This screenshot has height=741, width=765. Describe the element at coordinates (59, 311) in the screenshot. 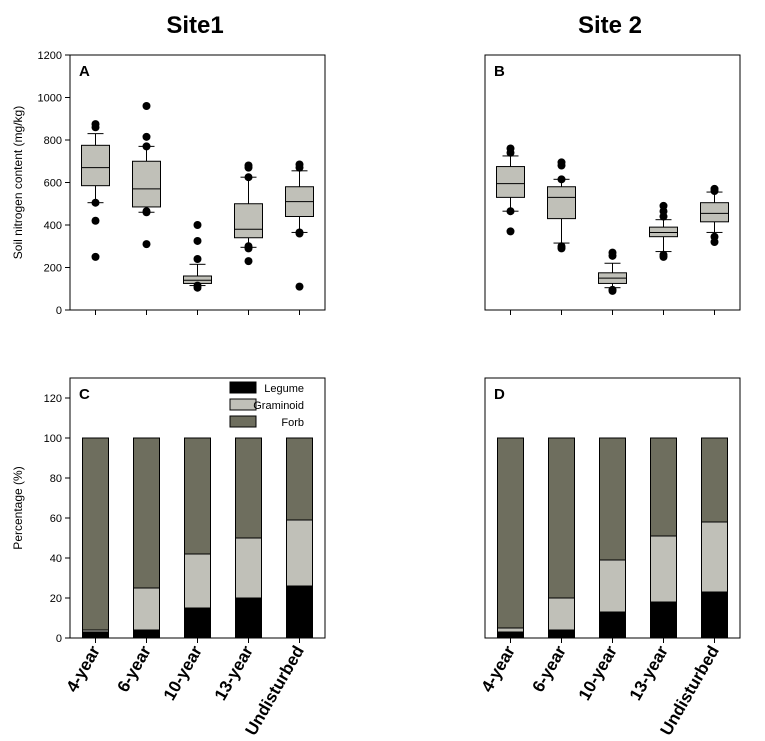

I see `y-tick-label: 0` at that location.